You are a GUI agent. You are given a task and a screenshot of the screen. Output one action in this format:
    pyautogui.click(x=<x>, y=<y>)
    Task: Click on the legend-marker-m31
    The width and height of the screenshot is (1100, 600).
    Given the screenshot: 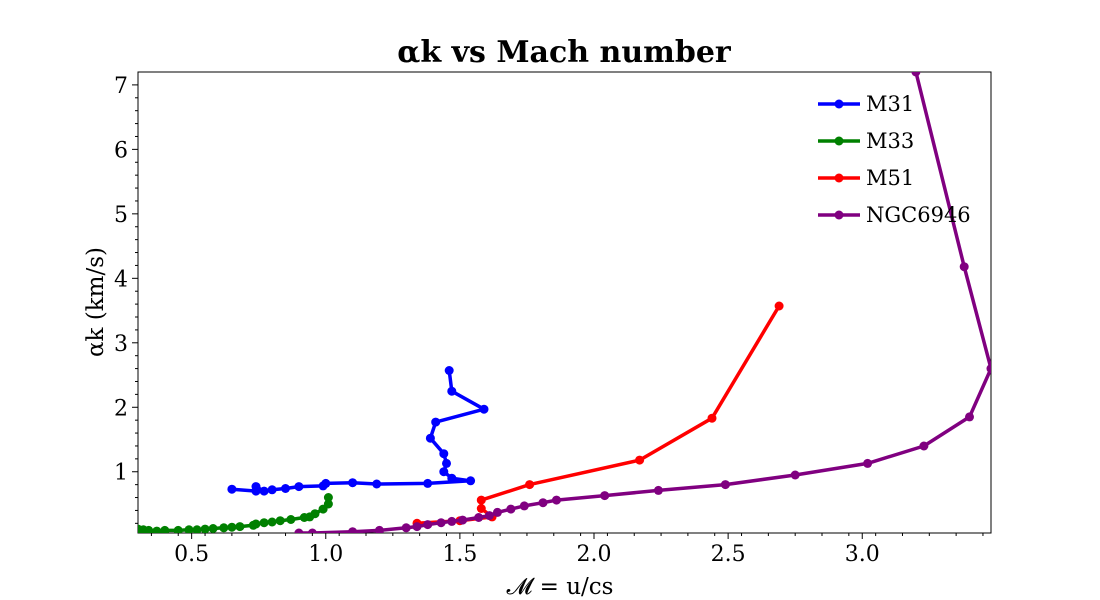 What is the action you would take?
    pyautogui.click(x=839, y=104)
    